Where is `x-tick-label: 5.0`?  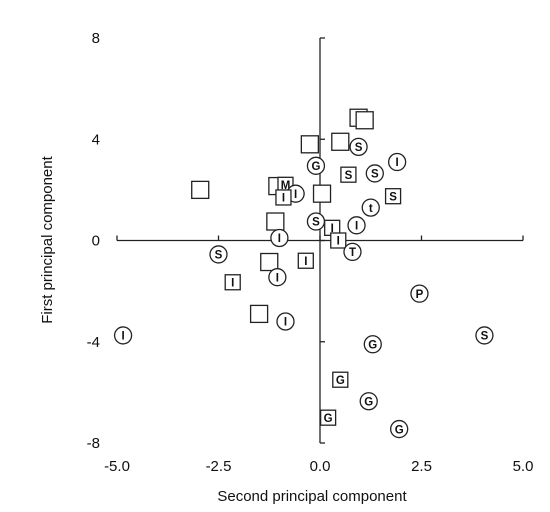
x-tick-label: 5.0 is located at coordinates (523, 466).